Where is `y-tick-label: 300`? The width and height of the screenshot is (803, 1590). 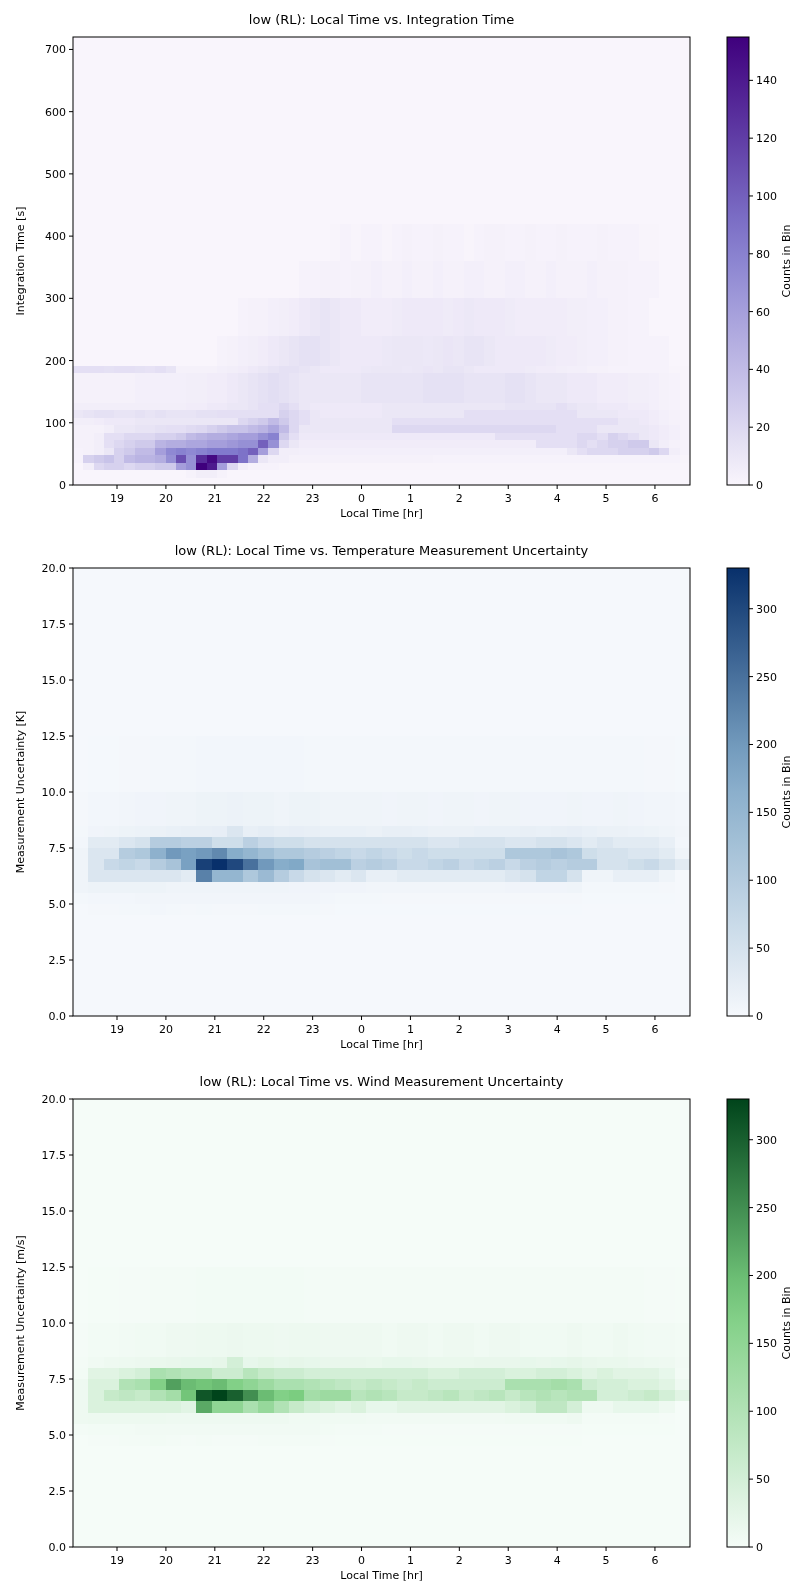
y-tick-label: 300 is located at coordinates (55, 299).